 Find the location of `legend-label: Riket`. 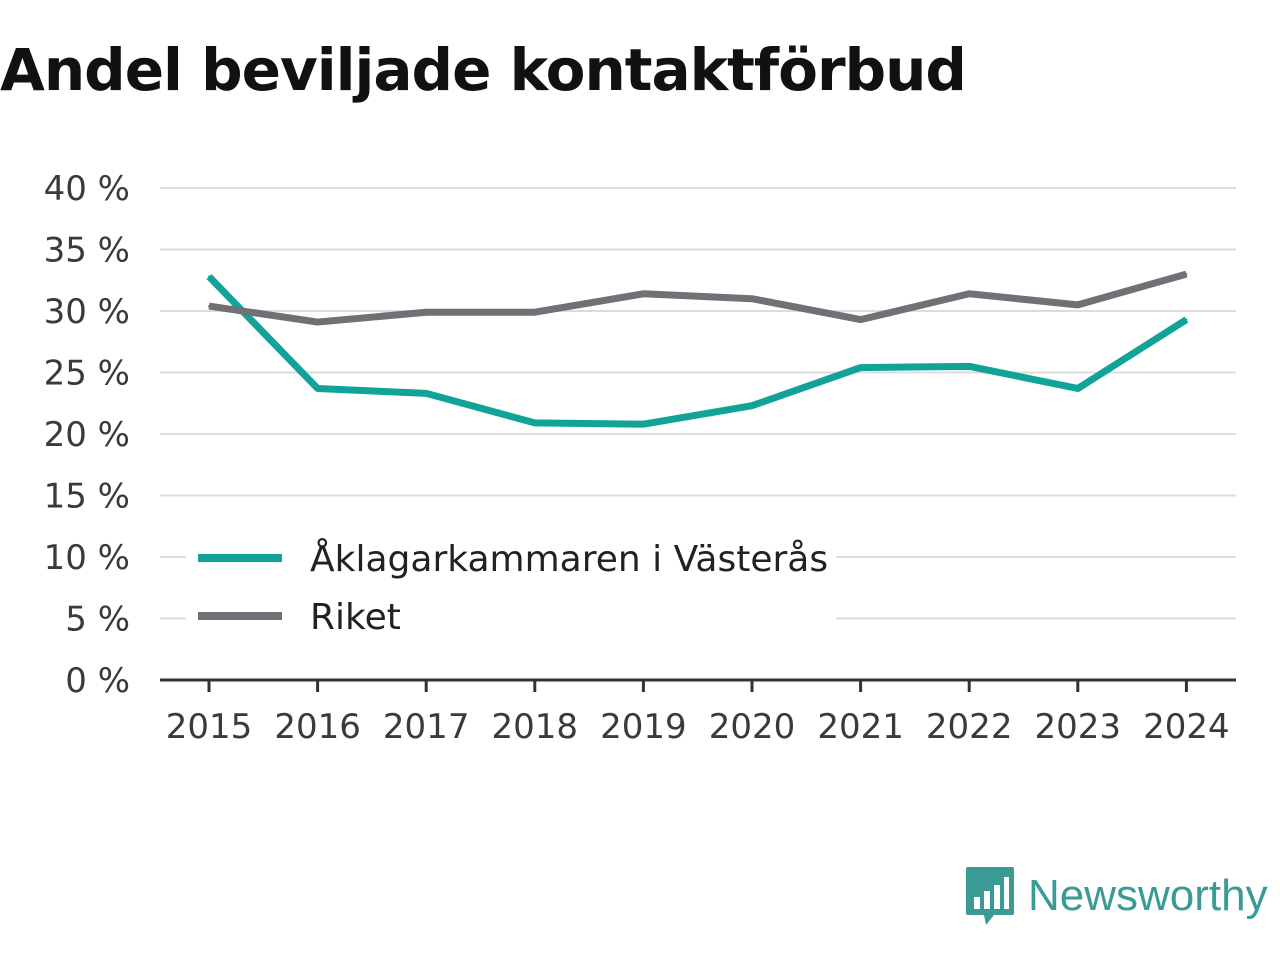

legend-label: Riket is located at coordinates (355, 617).